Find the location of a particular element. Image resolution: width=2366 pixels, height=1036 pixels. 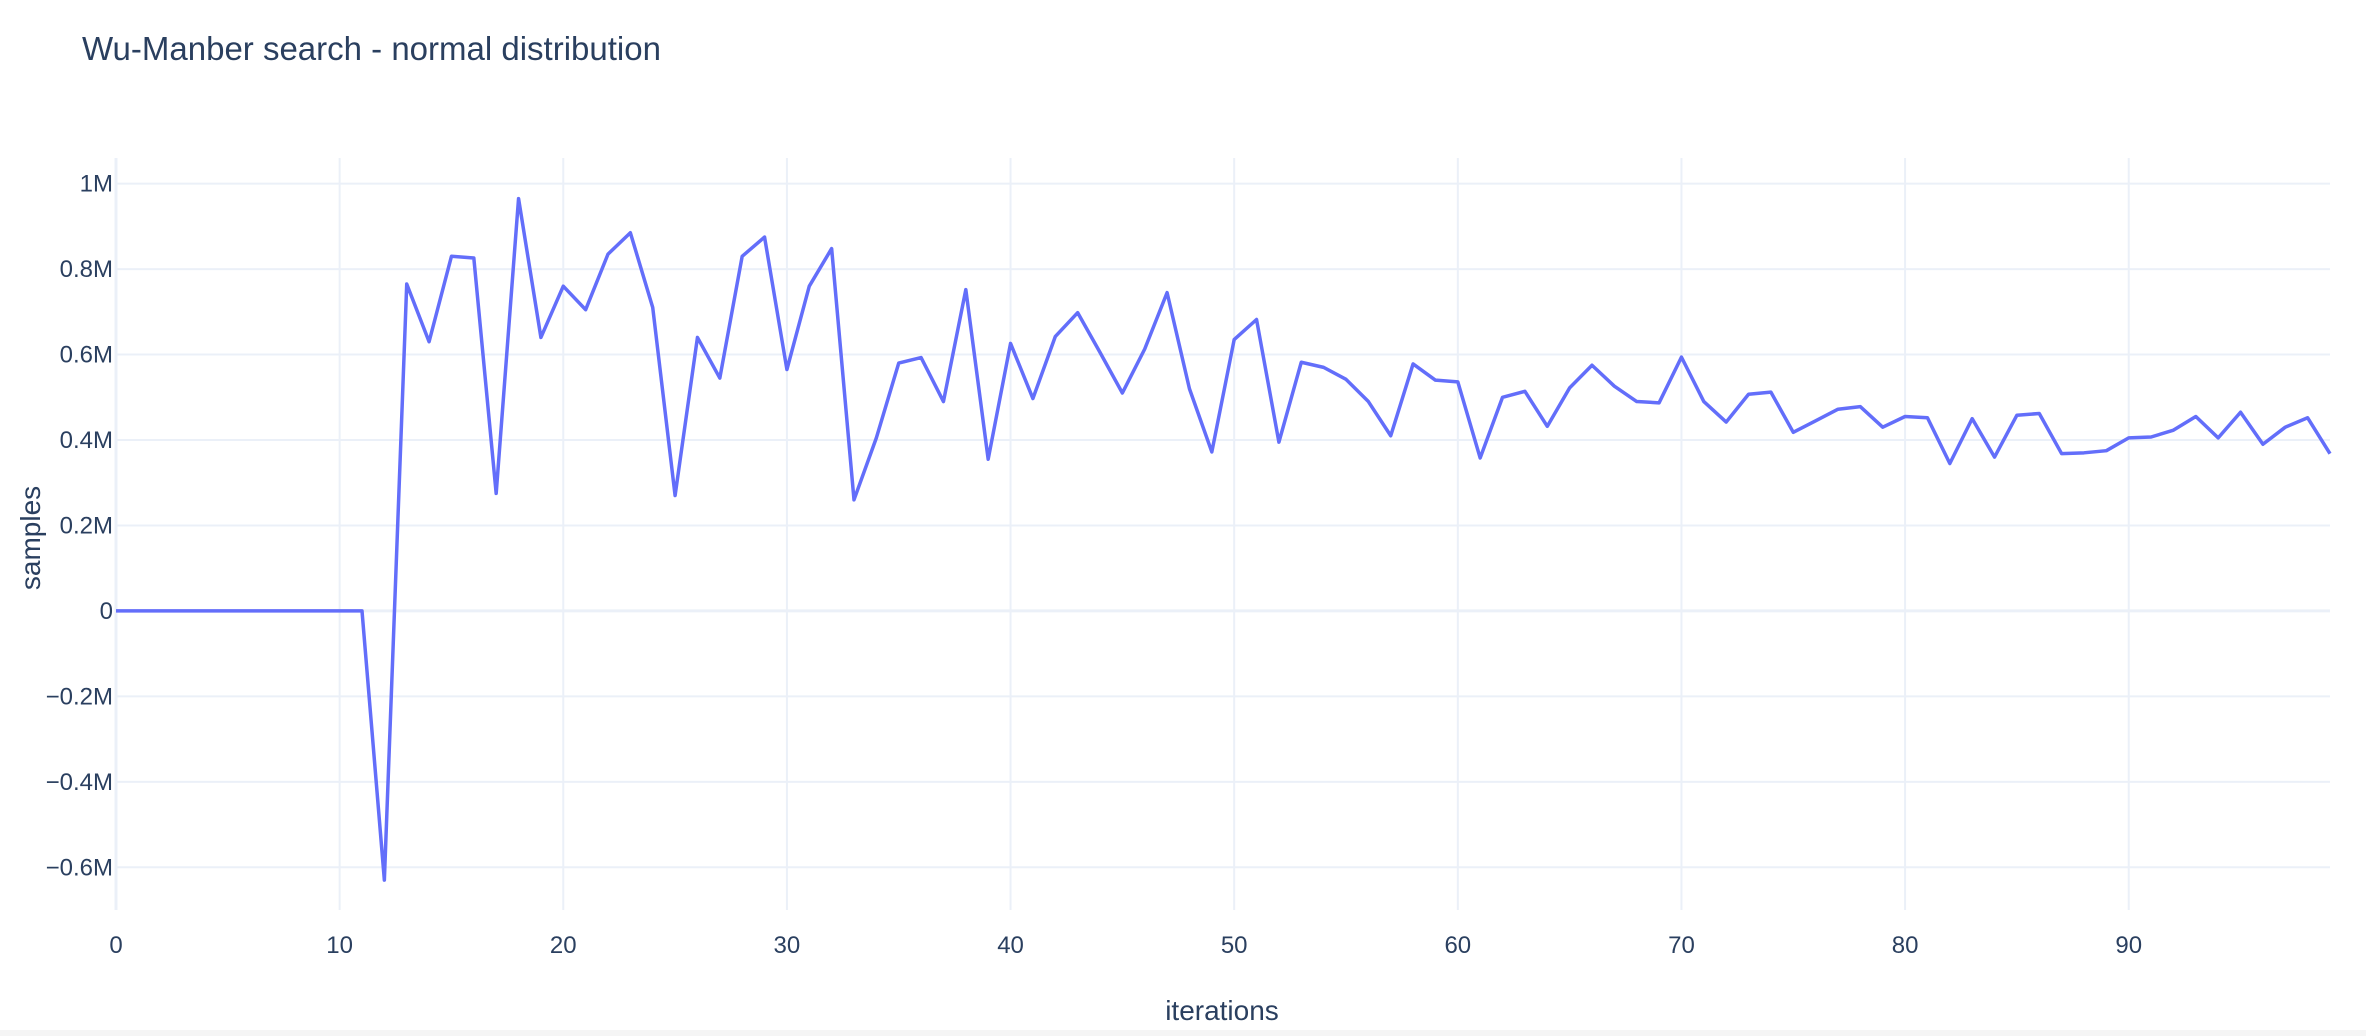

y-axis-title: samples is located at coordinates (30, 538).